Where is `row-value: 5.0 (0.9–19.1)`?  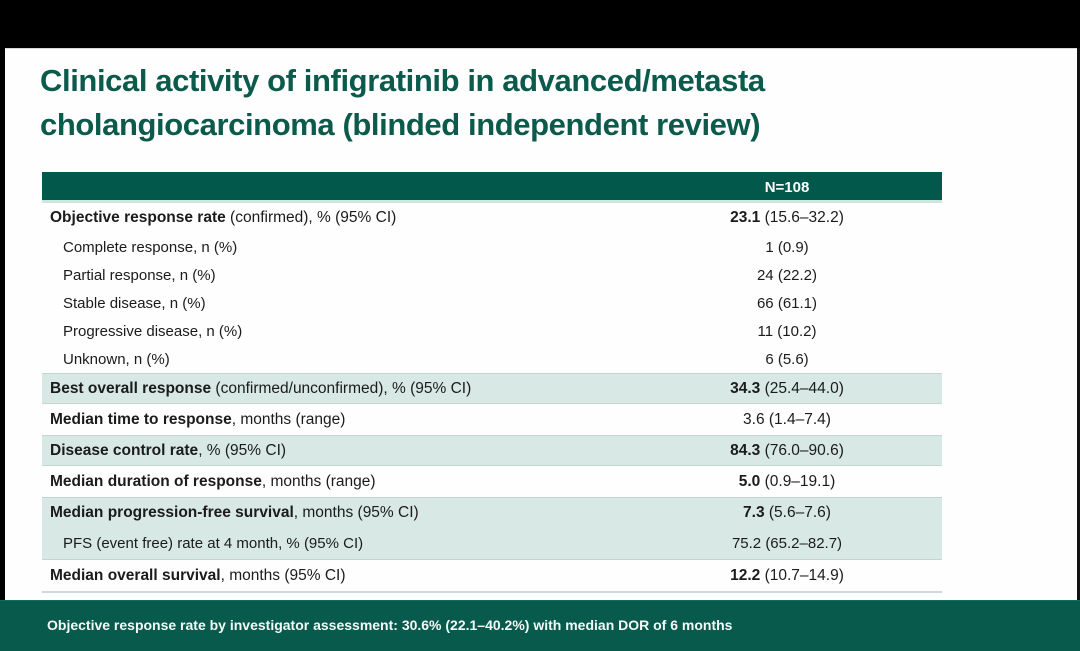 row-value: 5.0 (0.9–19.1) is located at coordinates (787, 482).